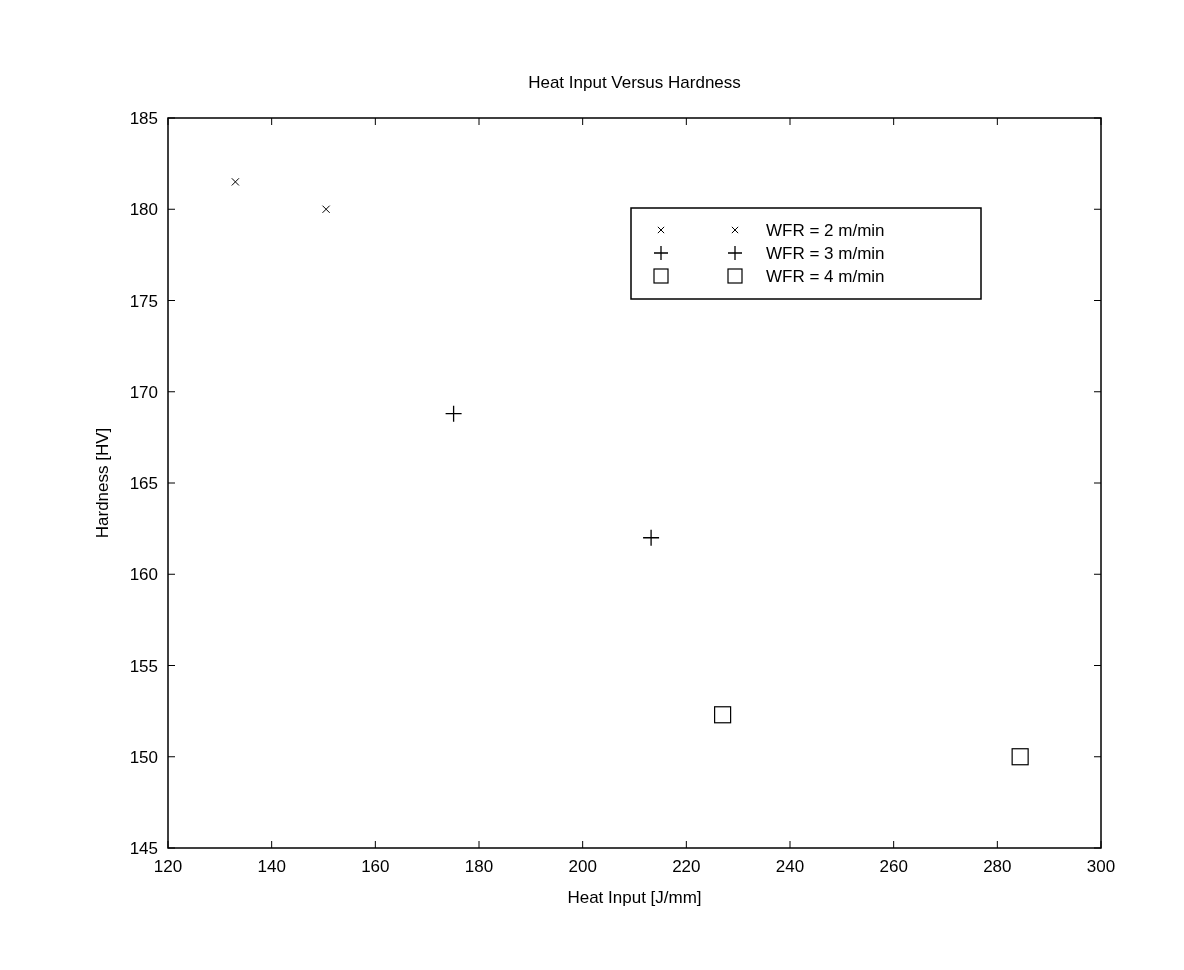 This screenshot has width=1184, height=970. Describe the element at coordinates (634, 897) in the screenshot. I see `x-axis-title: Heat Input [J/mm]` at that location.